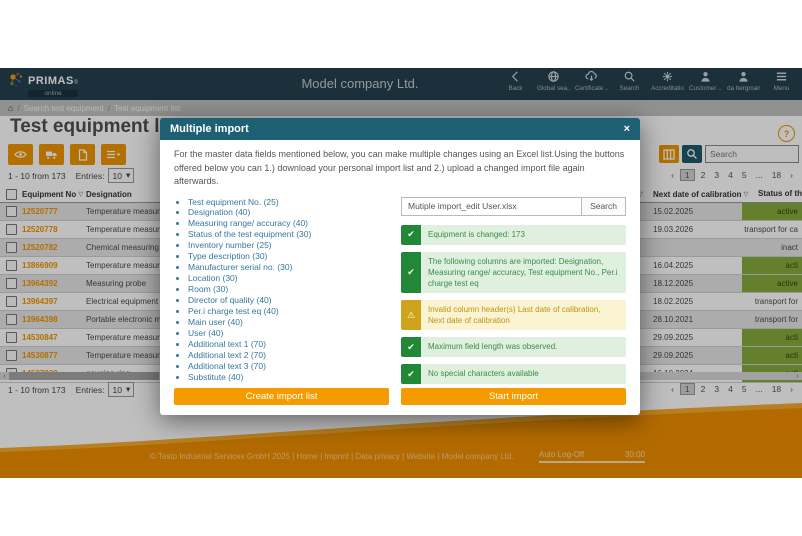 The image size is (802, 536). I want to click on export-button, so click(82, 154).